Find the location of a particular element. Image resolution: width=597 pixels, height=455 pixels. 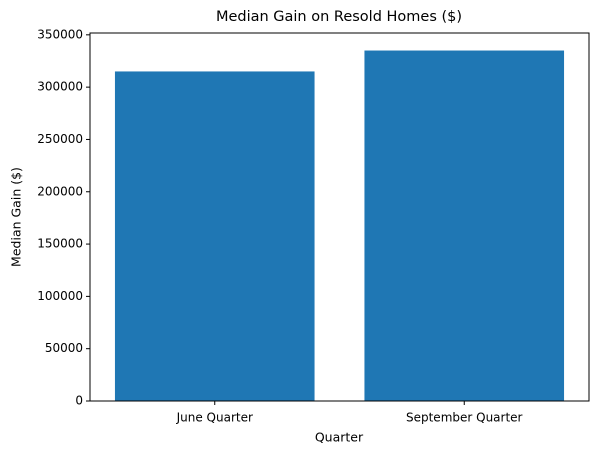

y-tick-label: 50000 is located at coordinates (64, 348).